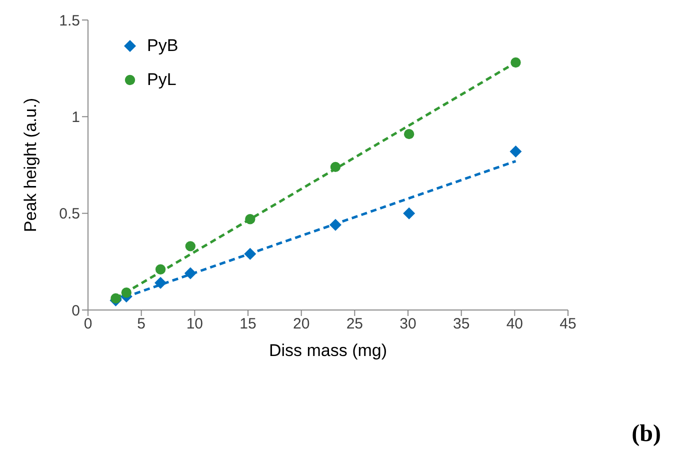 The image size is (675, 462). I want to click on text: (b), so click(646, 434).